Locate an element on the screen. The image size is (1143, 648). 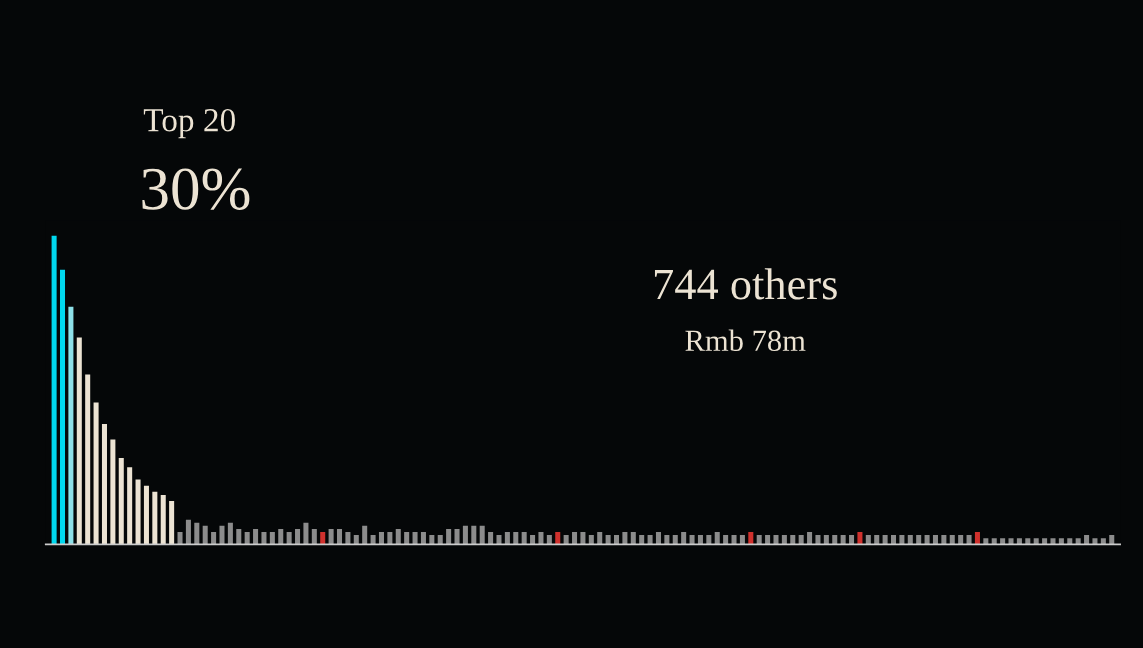
annotation: 744 others is located at coordinates (745, 284).